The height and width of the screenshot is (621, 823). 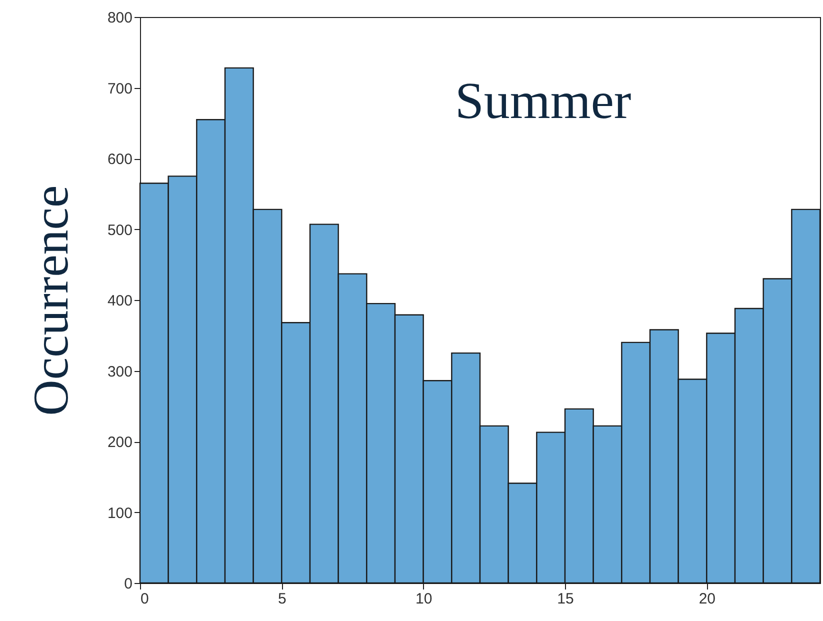 I want to click on y-tick-label: 700, so click(x=119, y=89).